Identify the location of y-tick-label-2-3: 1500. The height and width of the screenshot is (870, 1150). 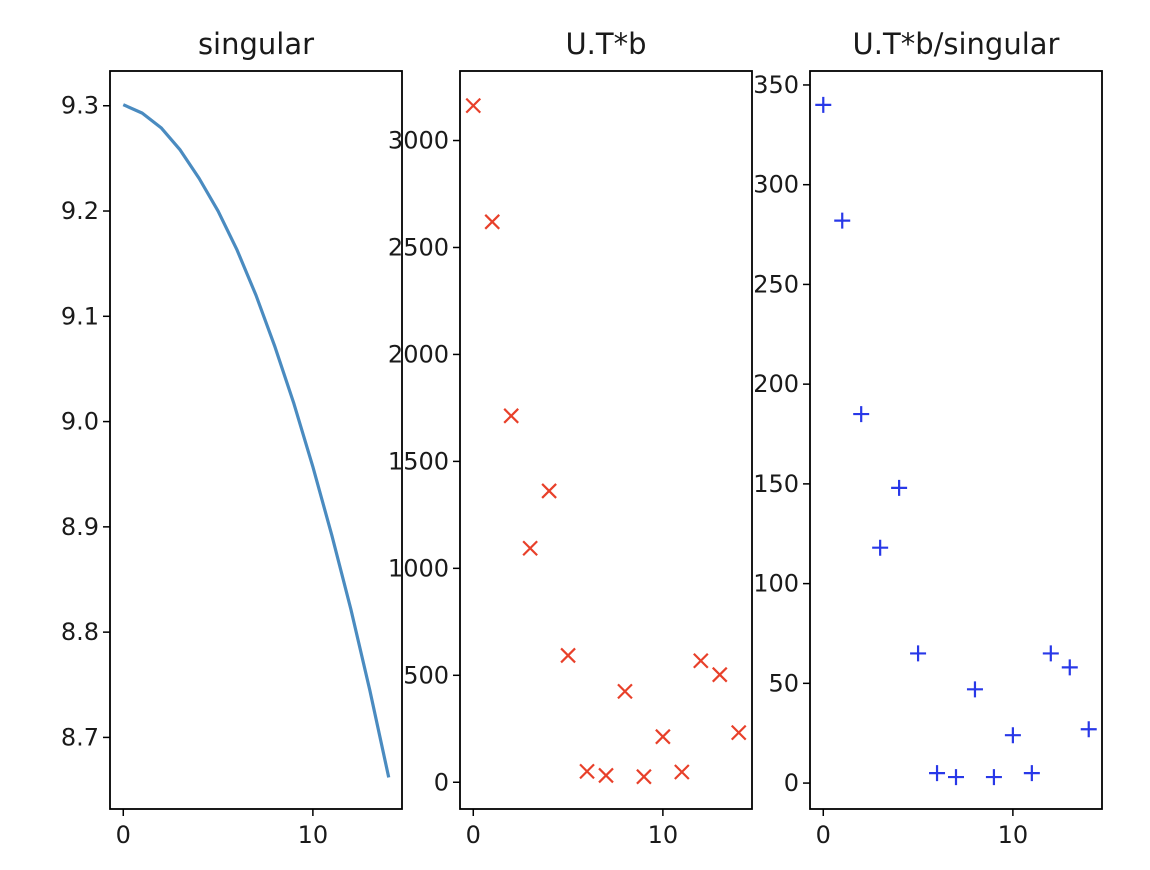
(418, 461).